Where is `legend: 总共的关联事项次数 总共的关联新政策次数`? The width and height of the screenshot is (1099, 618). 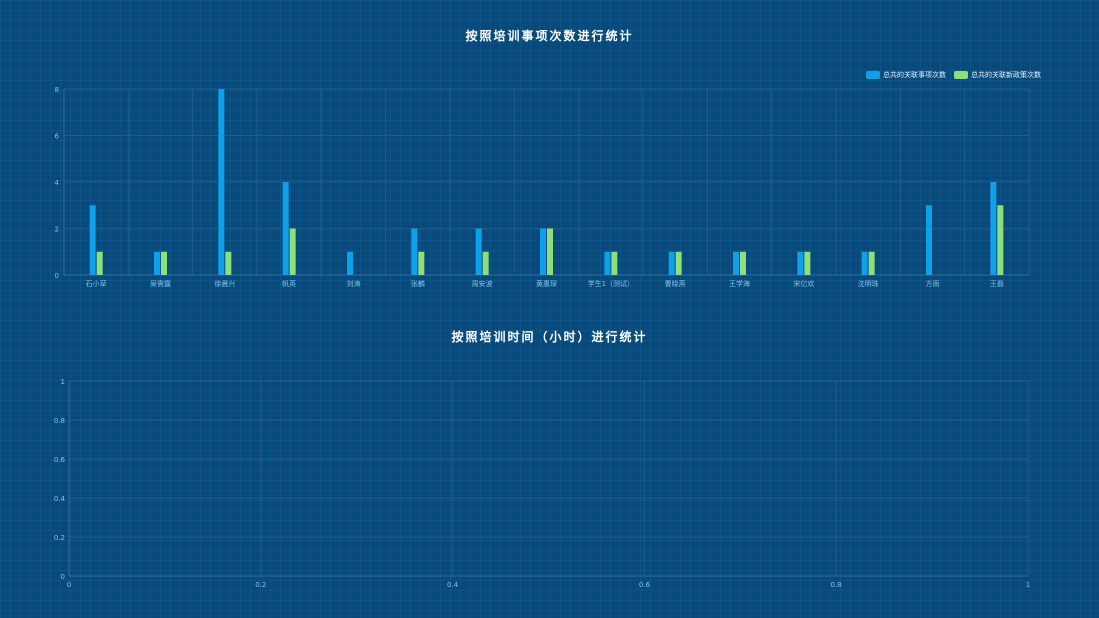 legend: 总共的关联事项次数 总共的关联新政策次数 is located at coordinates (949, 75).